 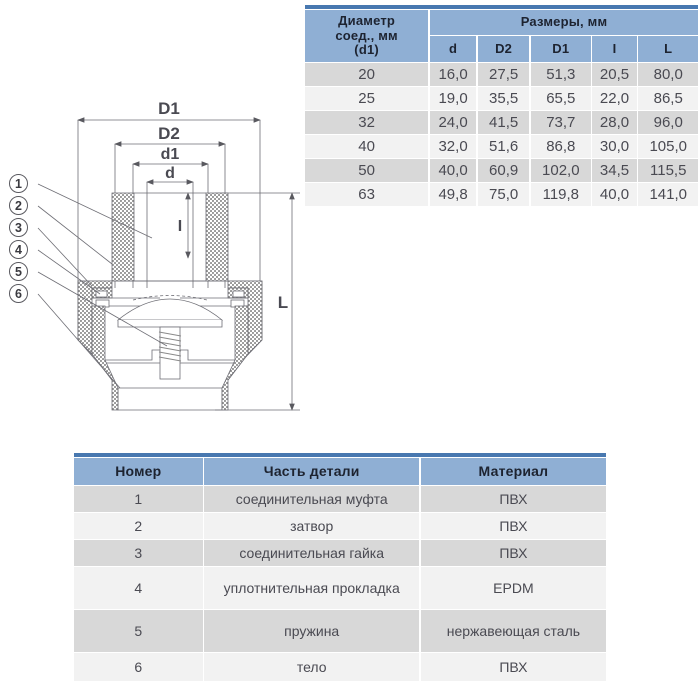 I want to click on cell-I: 22,0, so click(x=614, y=98).